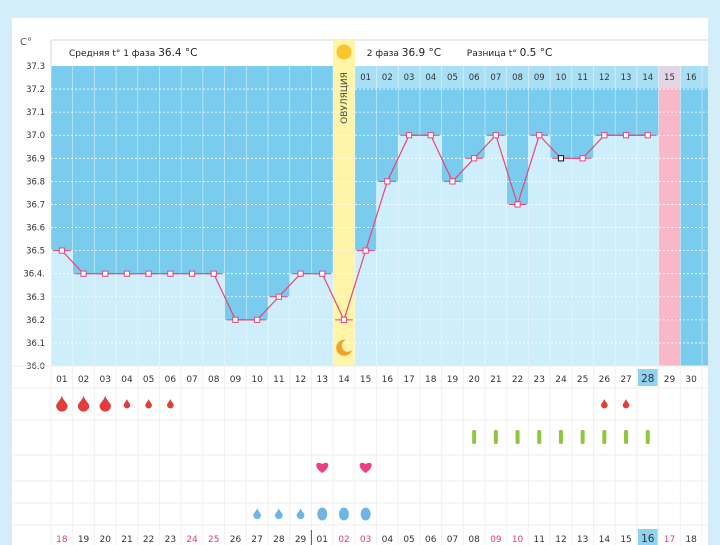 The image size is (720, 545). What do you see at coordinates (345, 98) in the screenshot?
I see `ovulation-label: ОВУЛЯЦИЯ` at bounding box center [345, 98].